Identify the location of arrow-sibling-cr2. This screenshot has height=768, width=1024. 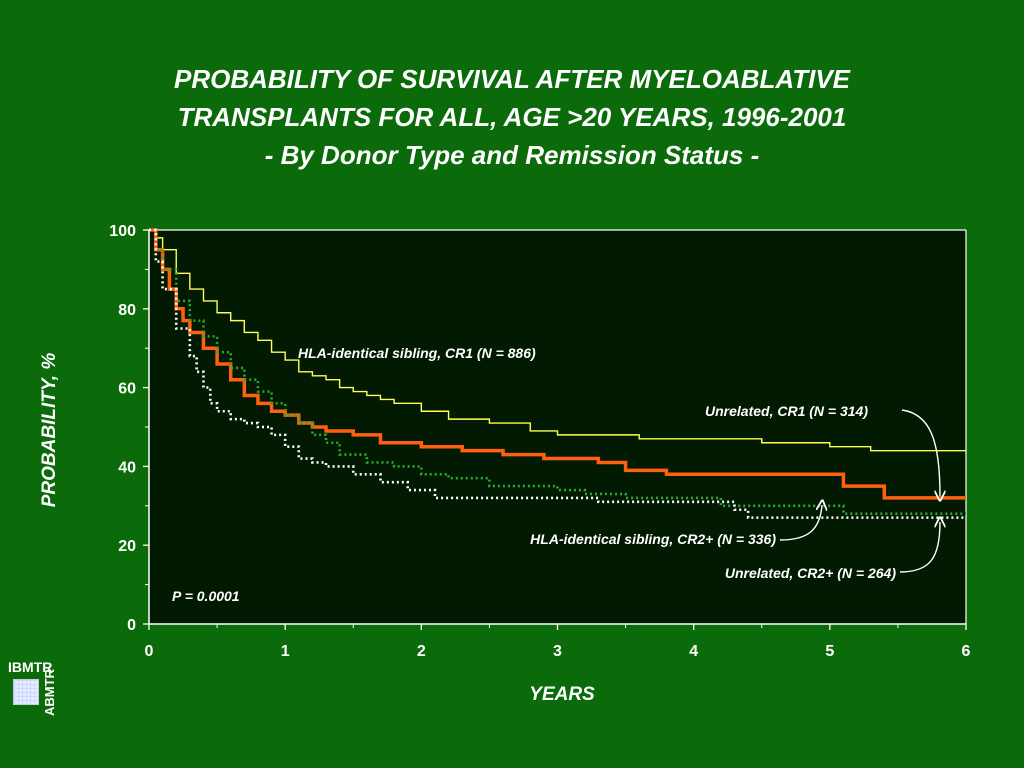
(800, 523).